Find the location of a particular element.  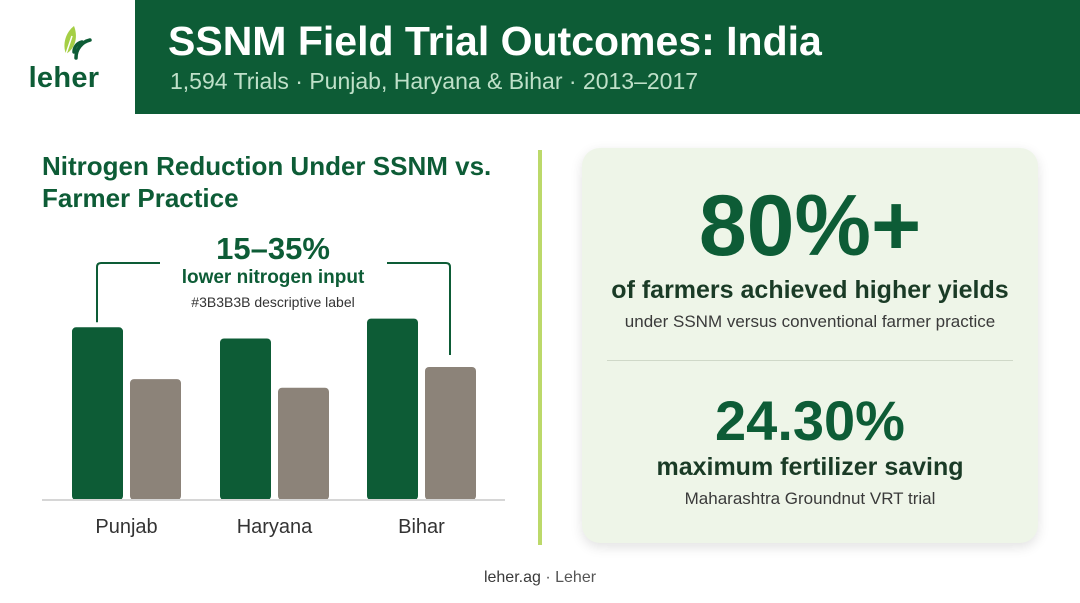

card-divider is located at coordinates (810, 360).